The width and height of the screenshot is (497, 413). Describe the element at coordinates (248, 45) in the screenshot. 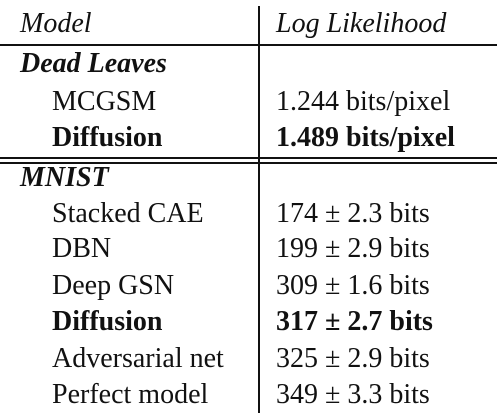

I see `header-rule` at that location.